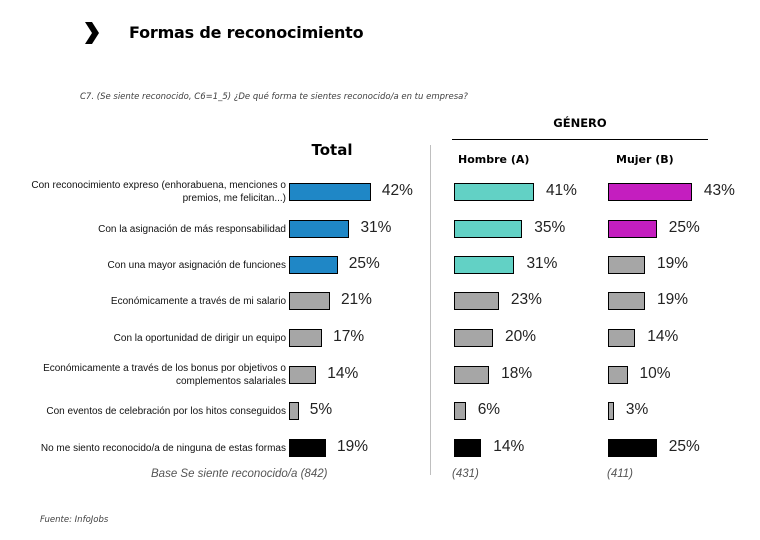 The image size is (760, 540). What do you see at coordinates (239, 474) in the screenshot?
I see `total-base-label: Base Se siente reconocido/a (842)` at bounding box center [239, 474].